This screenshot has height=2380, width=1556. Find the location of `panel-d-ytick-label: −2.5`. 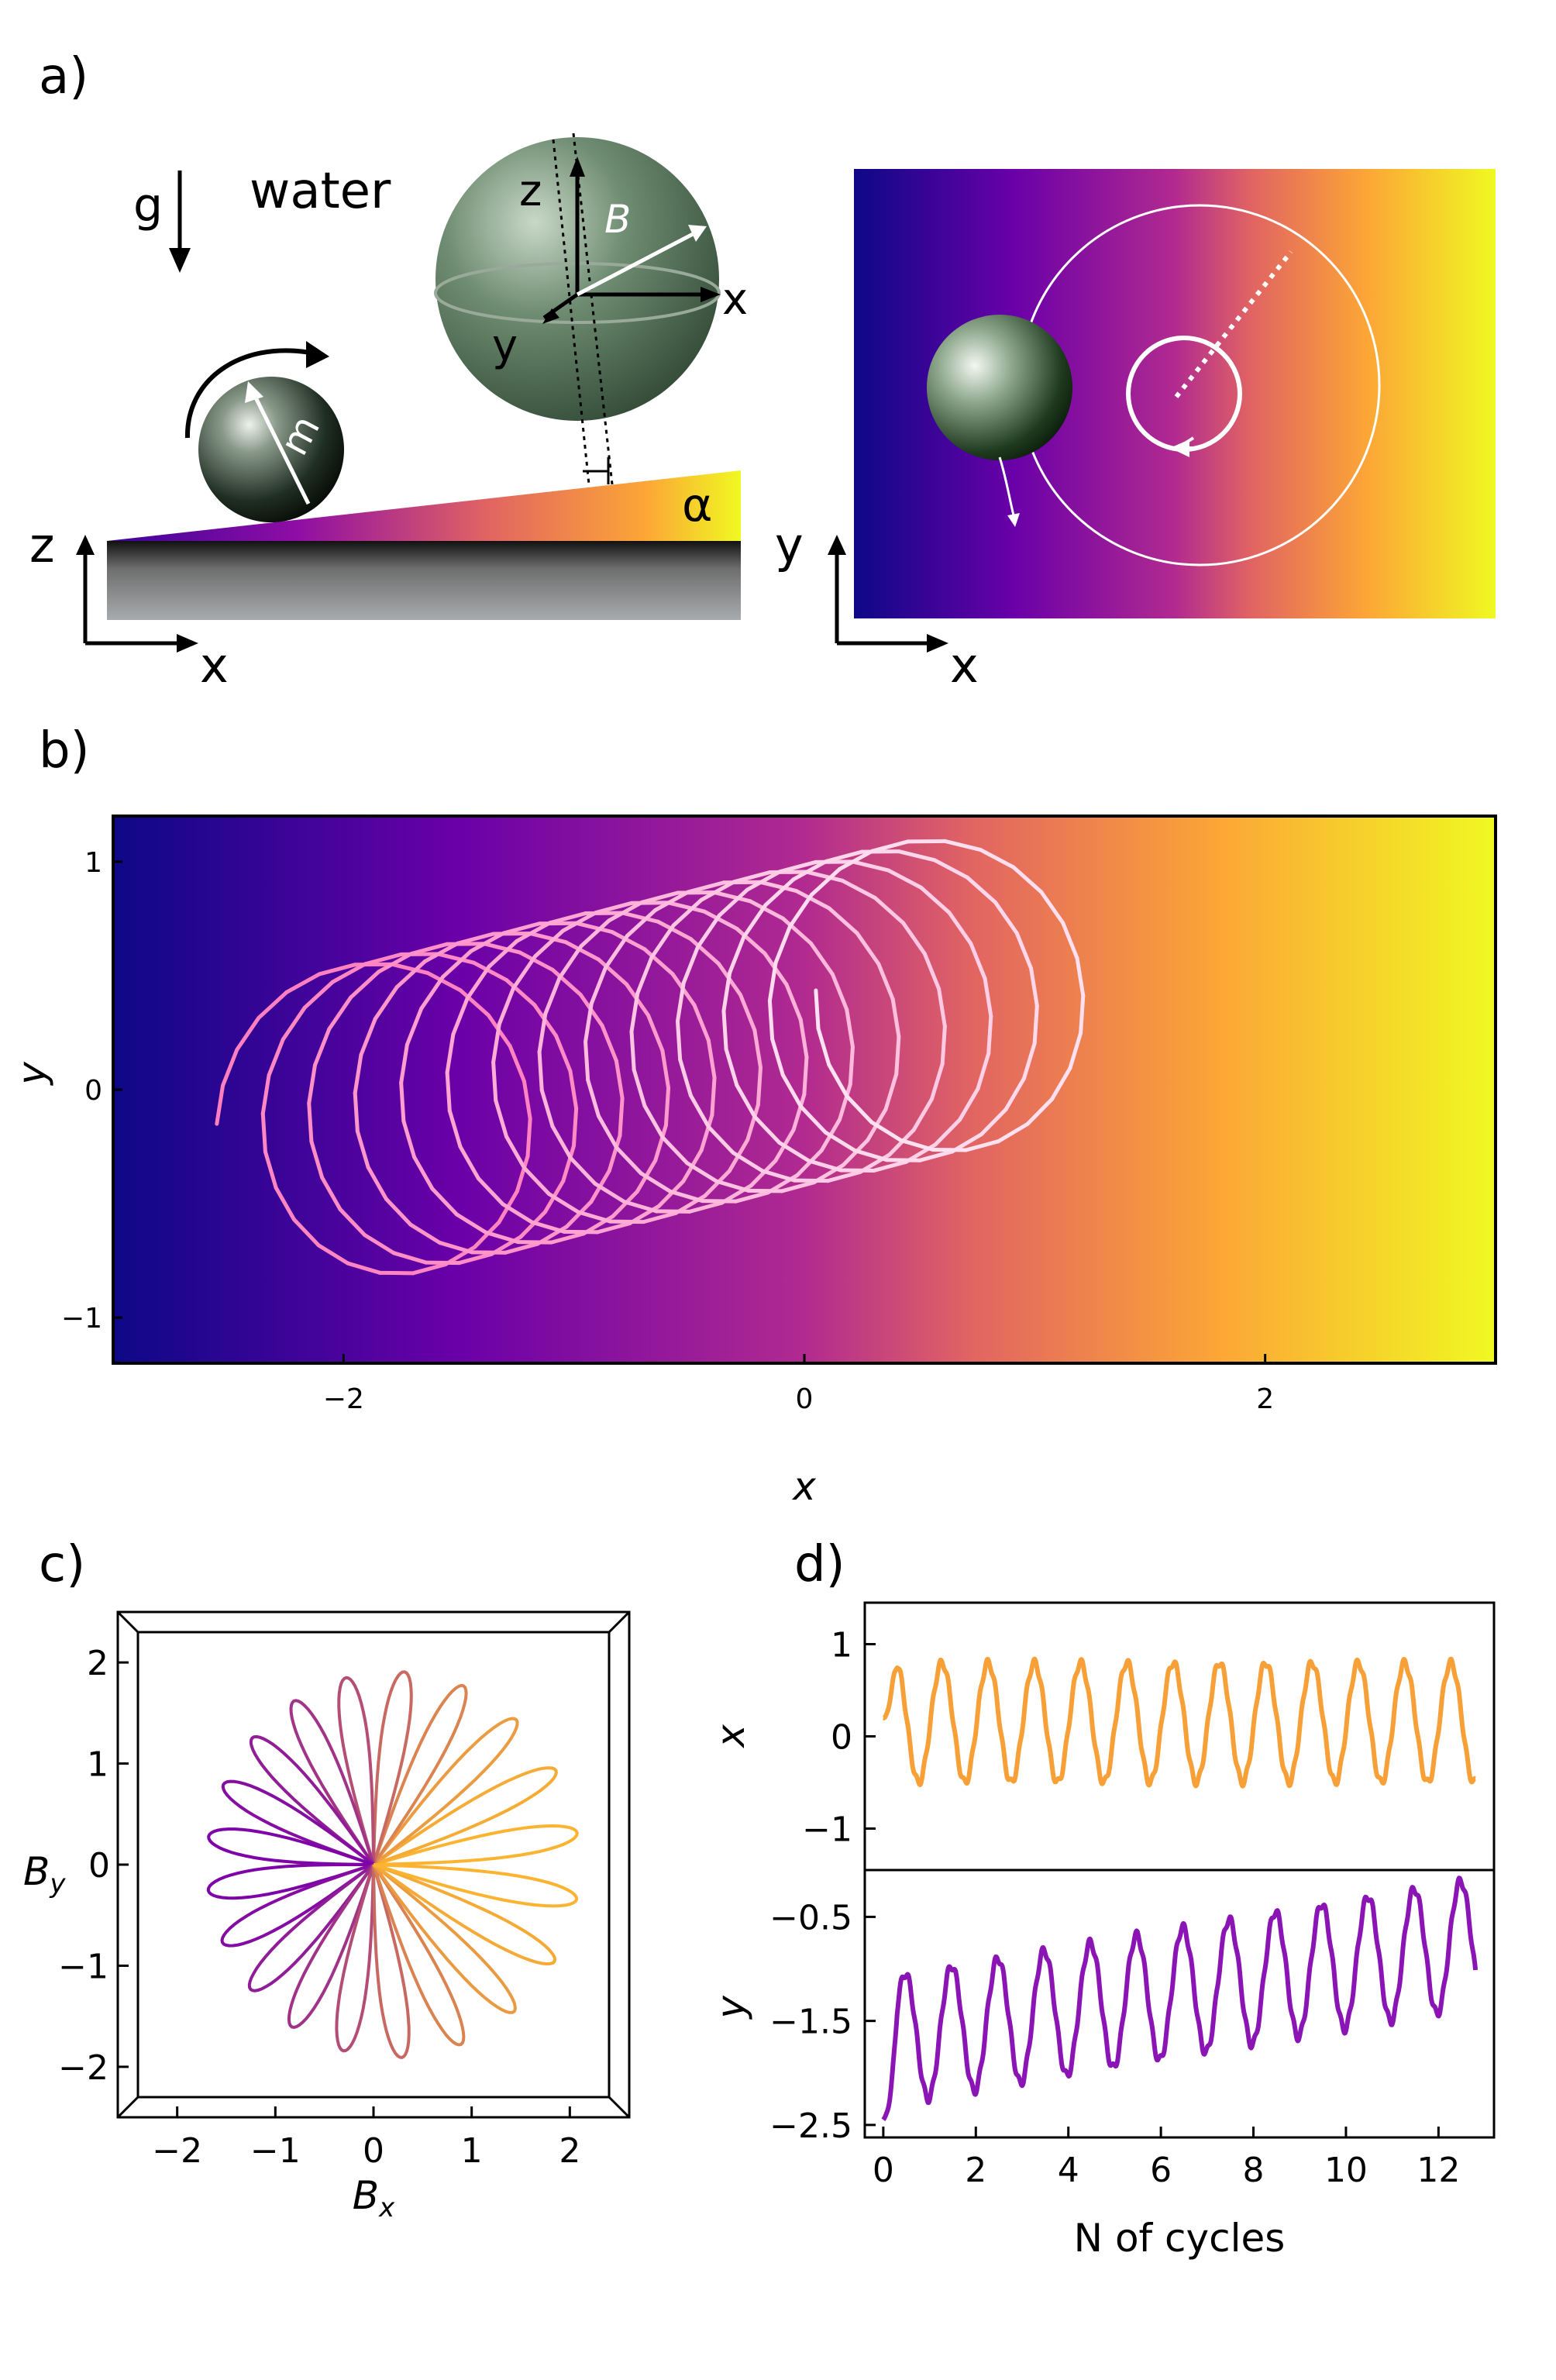

panel-d-ytick-label: −2.5 is located at coordinates (810, 2126).